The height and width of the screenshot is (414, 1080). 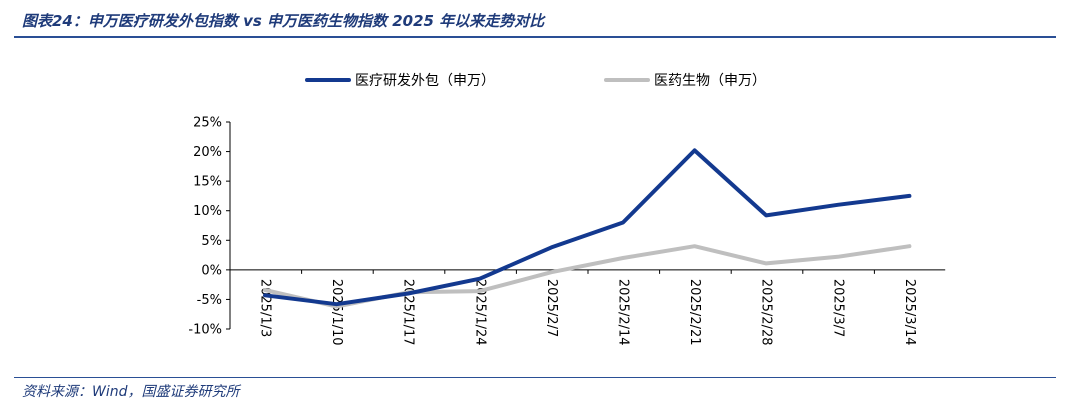 What do you see at coordinates (211, 270) in the screenshot?
I see `y-tick-label: 0%` at bounding box center [211, 270].